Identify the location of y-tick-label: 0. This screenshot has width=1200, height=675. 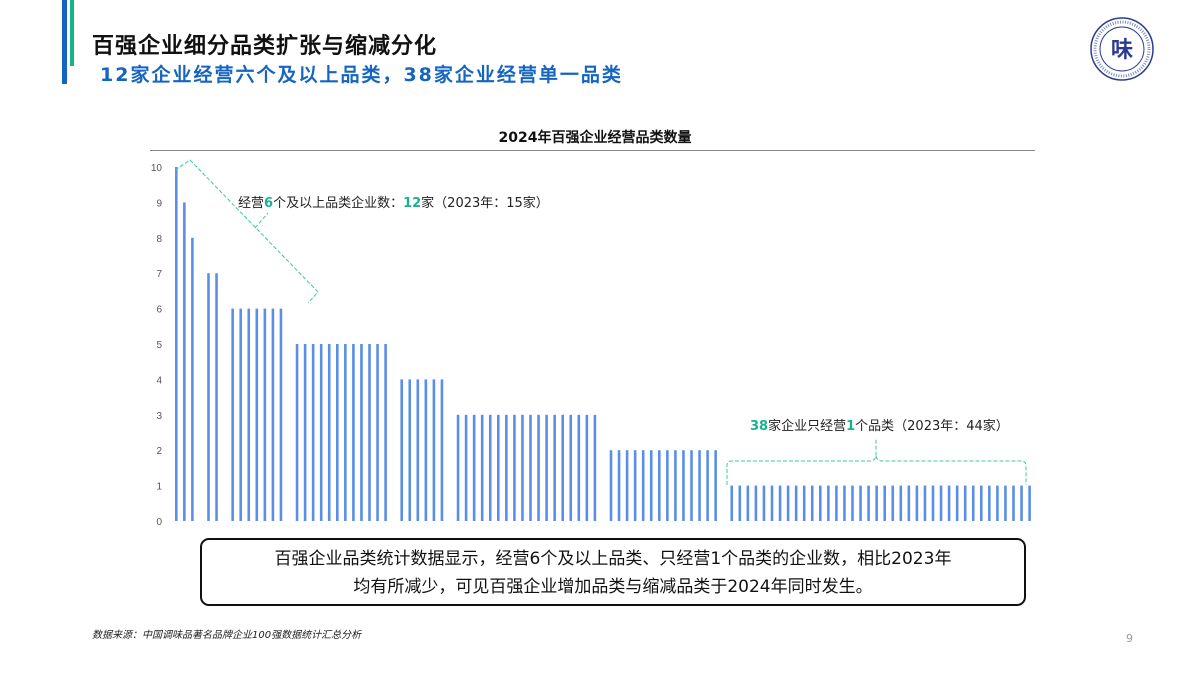
(159, 522).